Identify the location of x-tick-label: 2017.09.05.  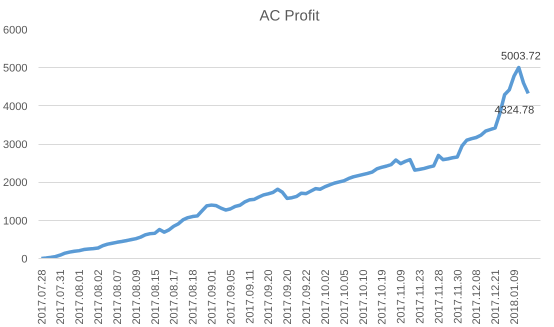
(231, 297).